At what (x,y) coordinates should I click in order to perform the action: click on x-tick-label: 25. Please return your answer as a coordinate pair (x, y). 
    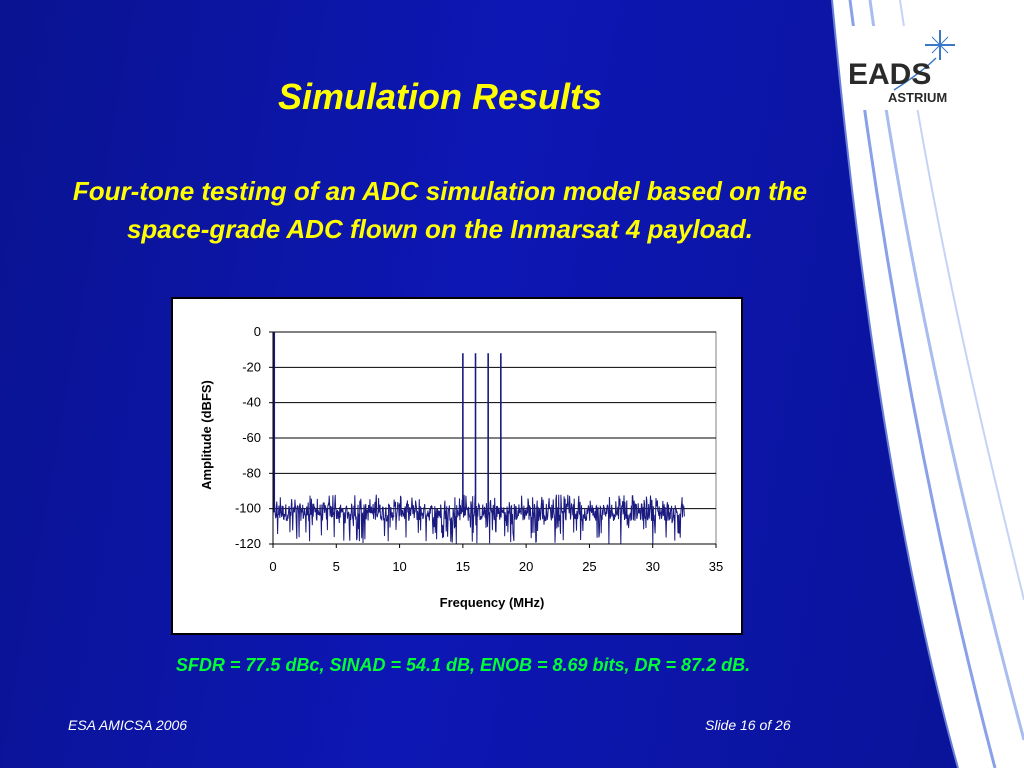
    Looking at the image, I should click on (589, 566).